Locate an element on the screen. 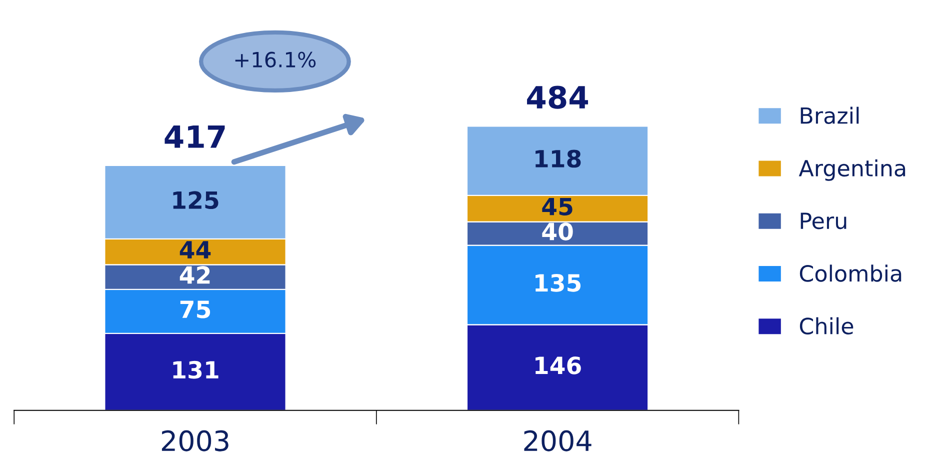 The image size is (941, 469). x-tick-label: 2003 is located at coordinates (195, 441).